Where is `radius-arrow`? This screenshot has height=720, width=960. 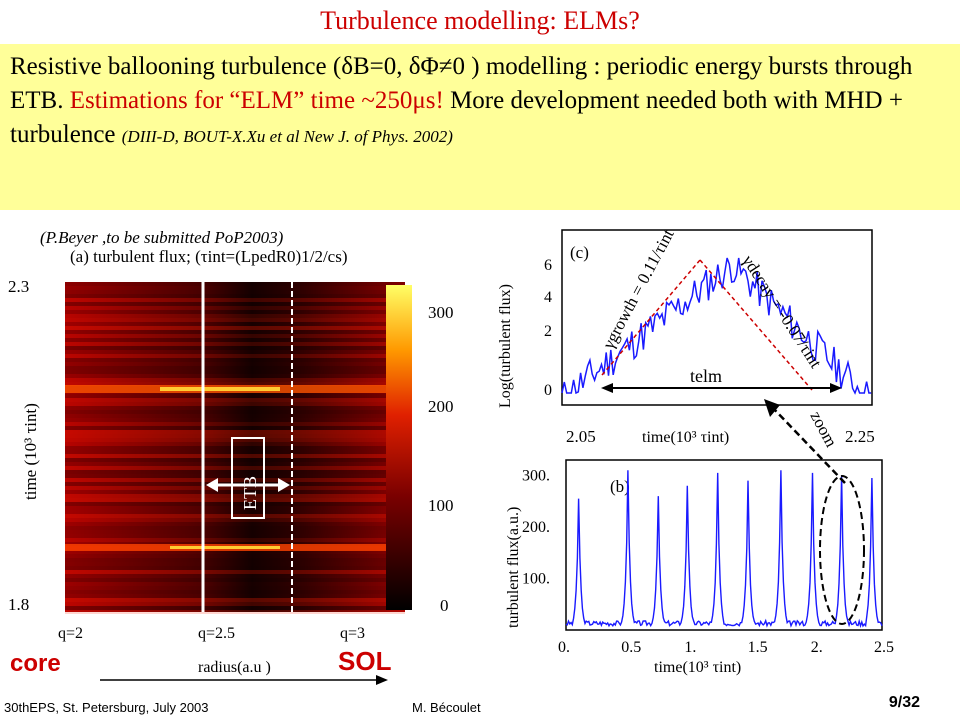
radius-arrow is located at coordinates (244, 680).